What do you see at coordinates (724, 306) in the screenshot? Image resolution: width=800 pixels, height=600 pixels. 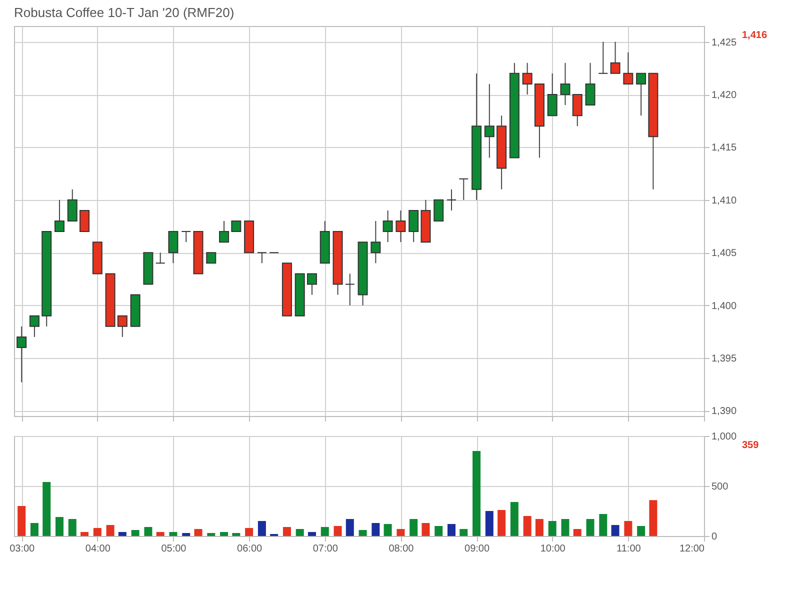 I see `y-tick-label: 1,400` at bounding box center [724, 306].